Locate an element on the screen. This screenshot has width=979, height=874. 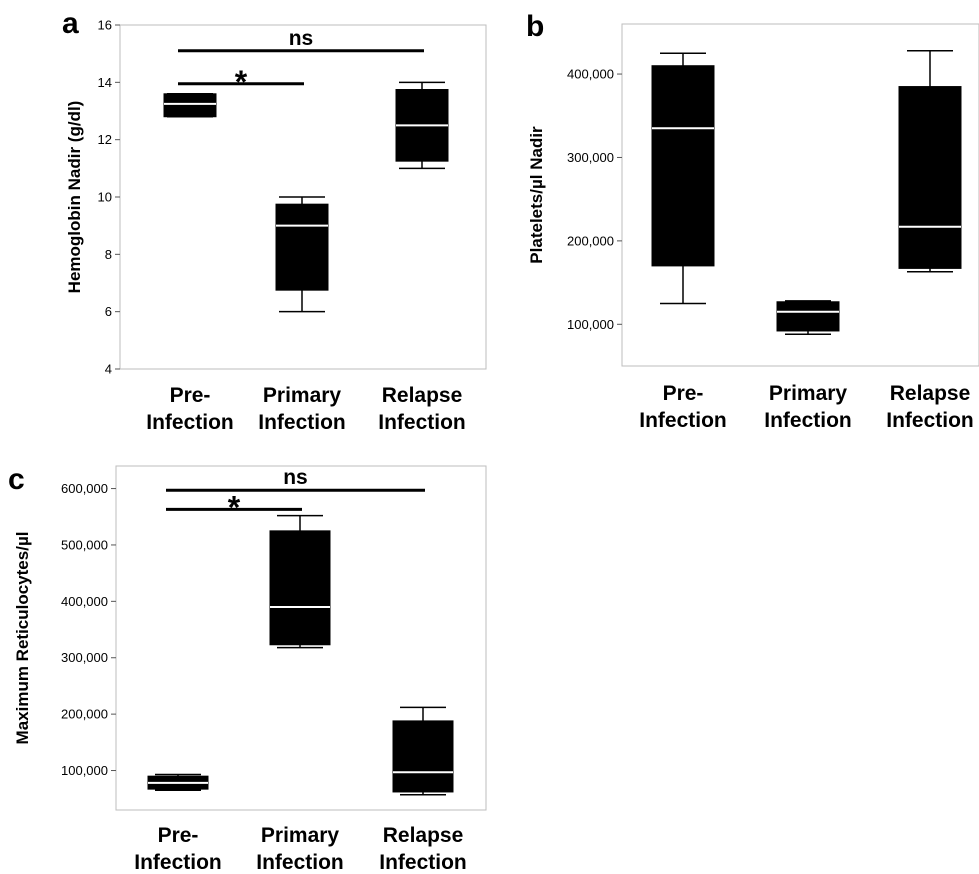
panel-letter: c is located at coordinates (16, 479).